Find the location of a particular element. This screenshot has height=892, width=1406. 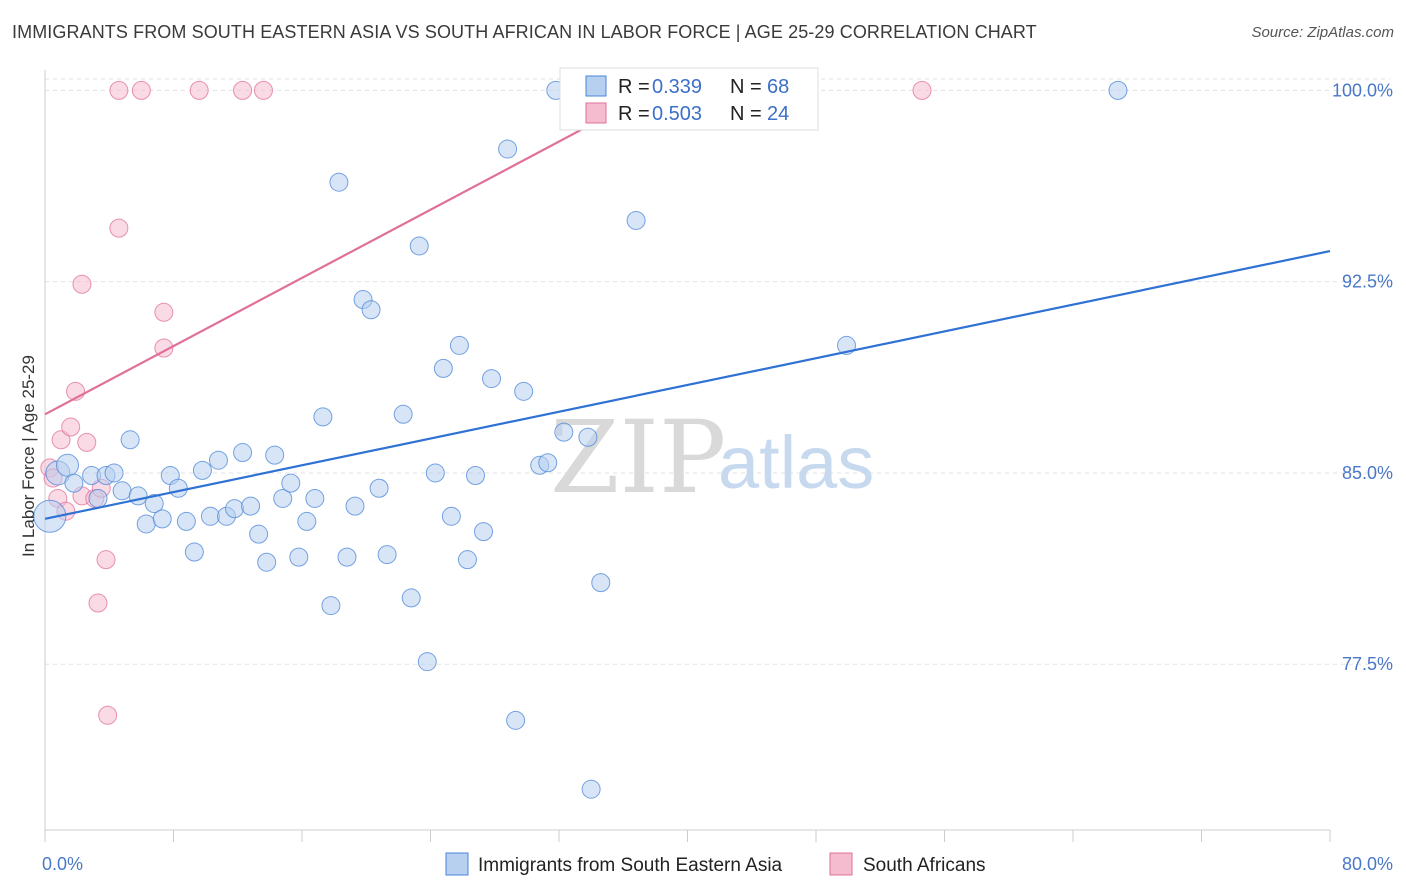

legend-r-value-pink: 0.503 is located at coordinates (677, 114).